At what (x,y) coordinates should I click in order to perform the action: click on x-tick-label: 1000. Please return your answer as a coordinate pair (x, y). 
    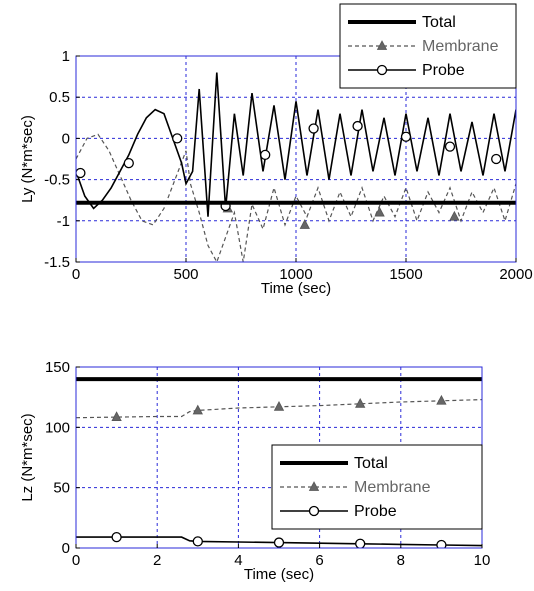
    Looking at the image, I should click on (295, 274).